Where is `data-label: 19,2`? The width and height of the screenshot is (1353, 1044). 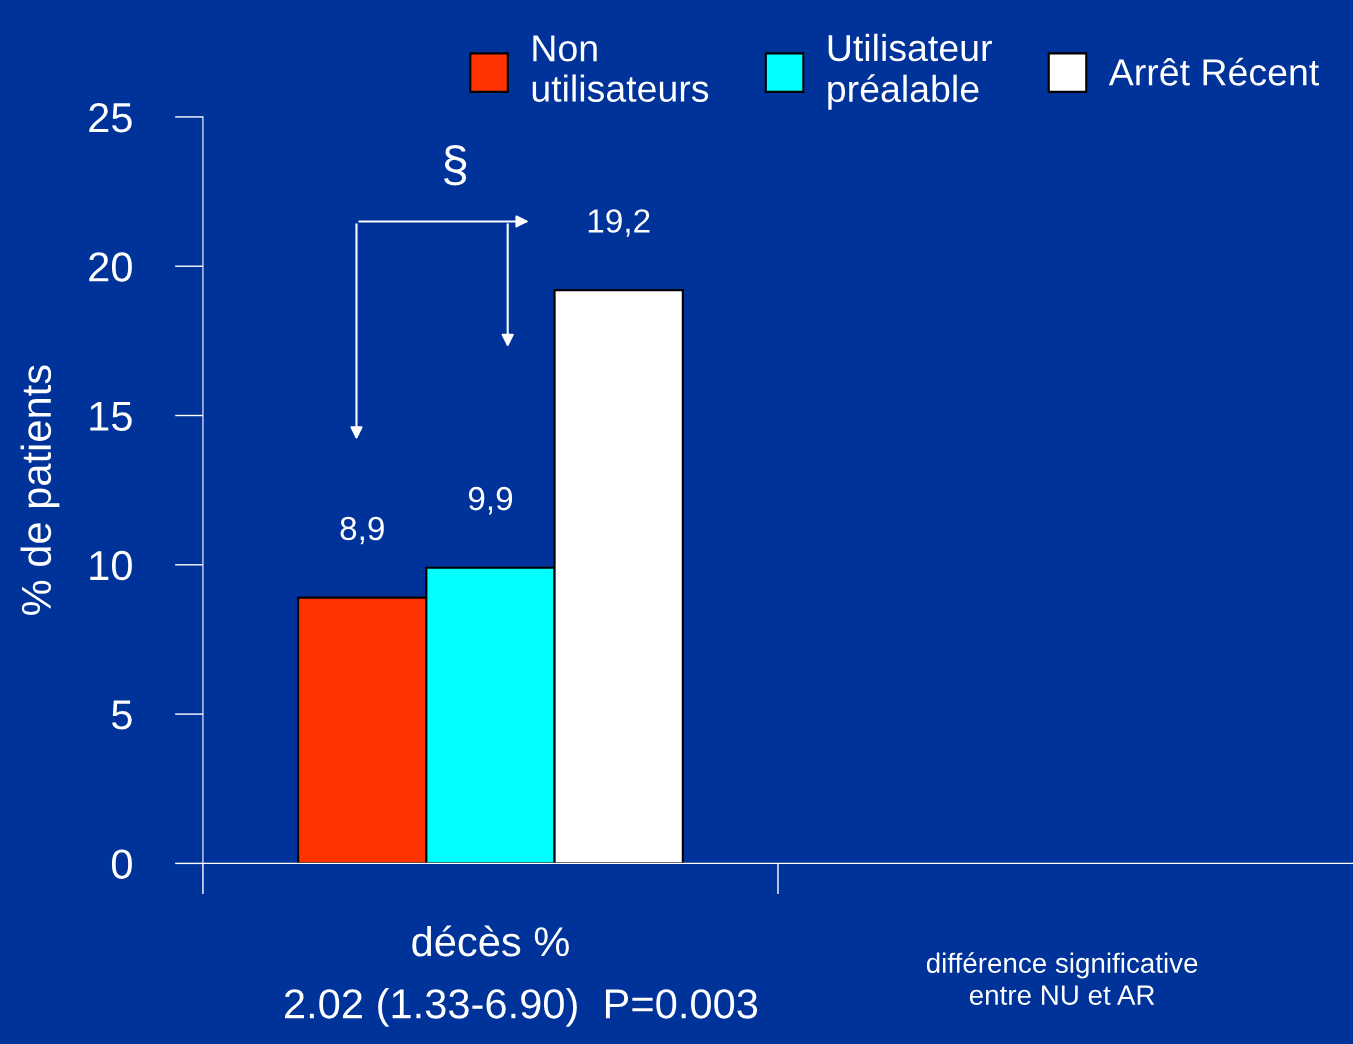 data-label: 19,2 is located at coordinates (619, 223).